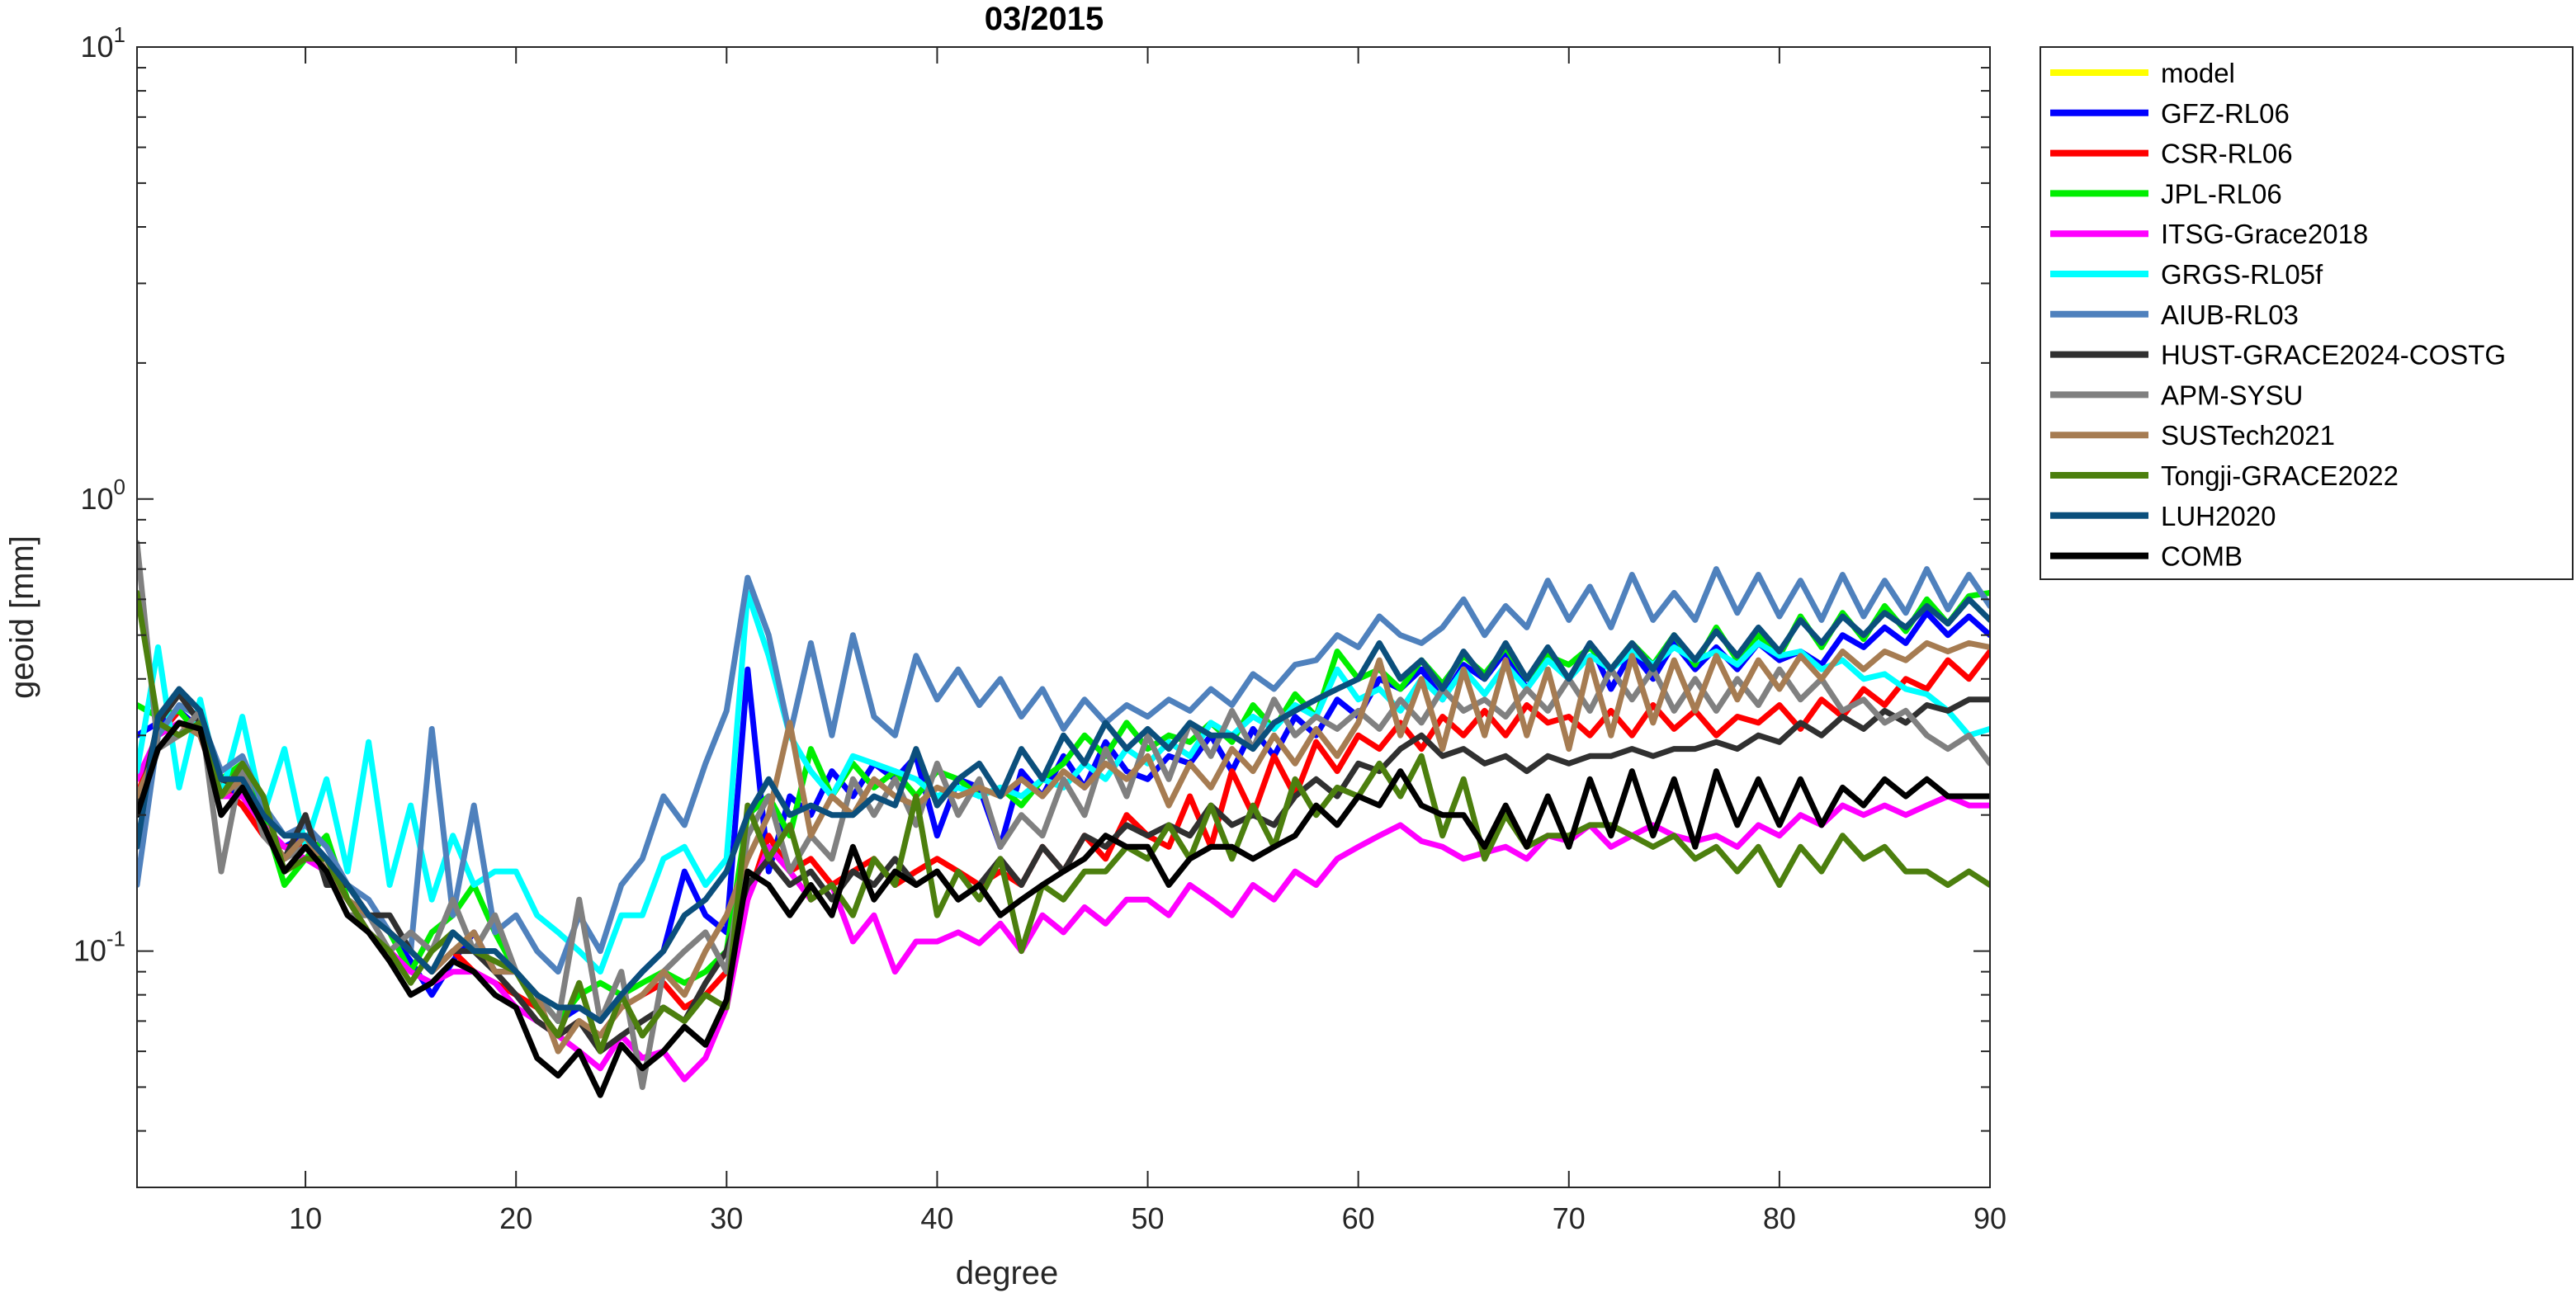  Describe the element at coordinates (1007, 1273) in the screenshot. I see `x-axis-label: degree` at that location.